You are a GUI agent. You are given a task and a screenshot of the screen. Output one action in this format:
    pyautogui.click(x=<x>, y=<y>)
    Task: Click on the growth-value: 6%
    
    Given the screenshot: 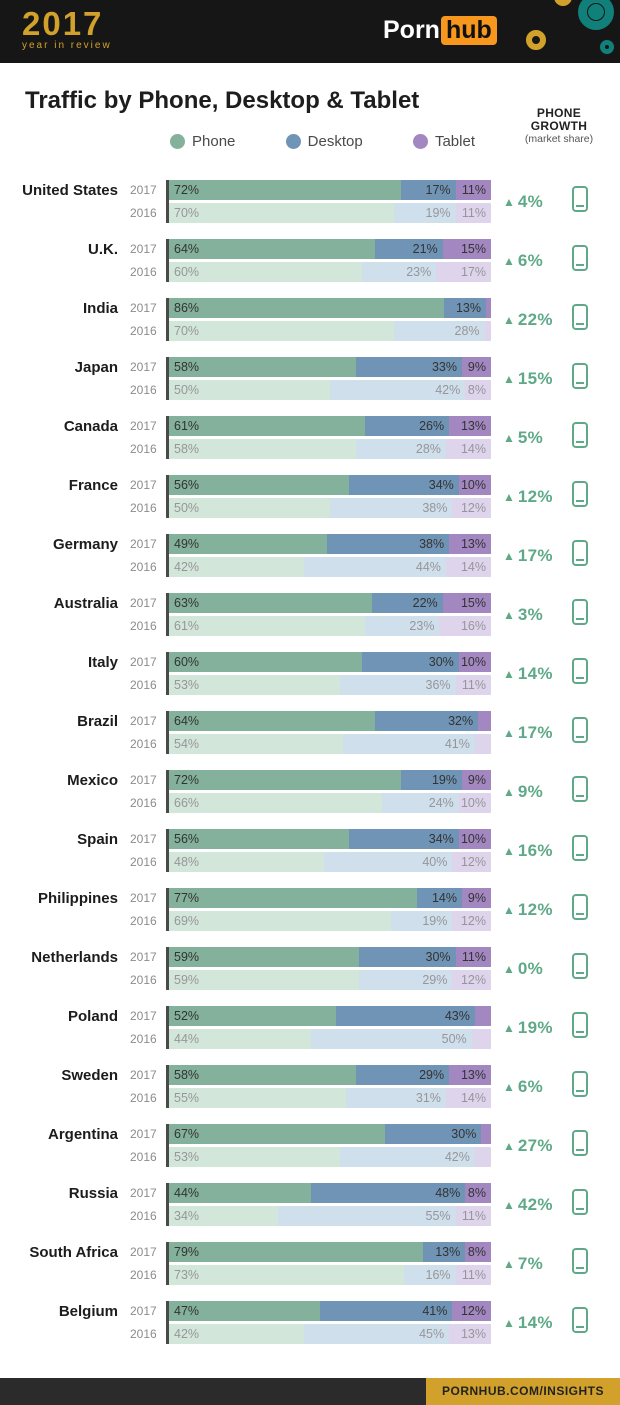 What is the action you would take?
    pyautogui.click(x=530, y=1086)
    